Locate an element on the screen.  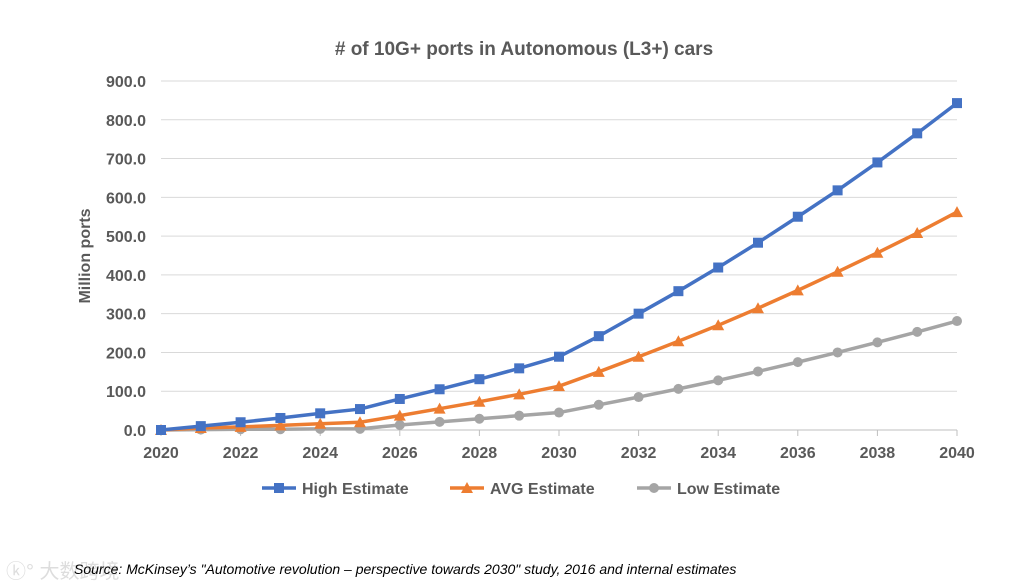
legend-avg-estimate-marker is located at coordinates (467, 487).